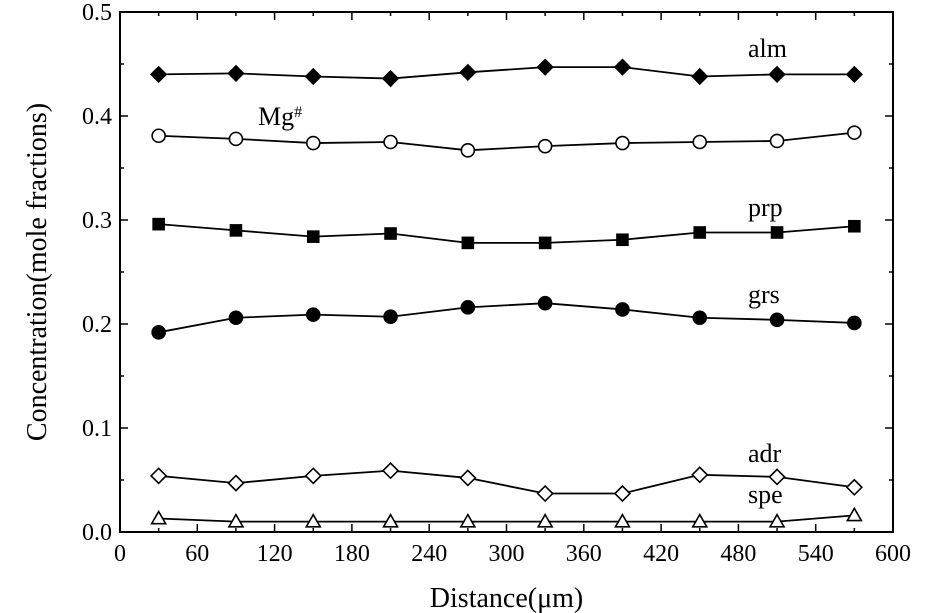  Describe the element at coordinates (506, 61) in the screenshot. I see `series-alm: alm` at that location.